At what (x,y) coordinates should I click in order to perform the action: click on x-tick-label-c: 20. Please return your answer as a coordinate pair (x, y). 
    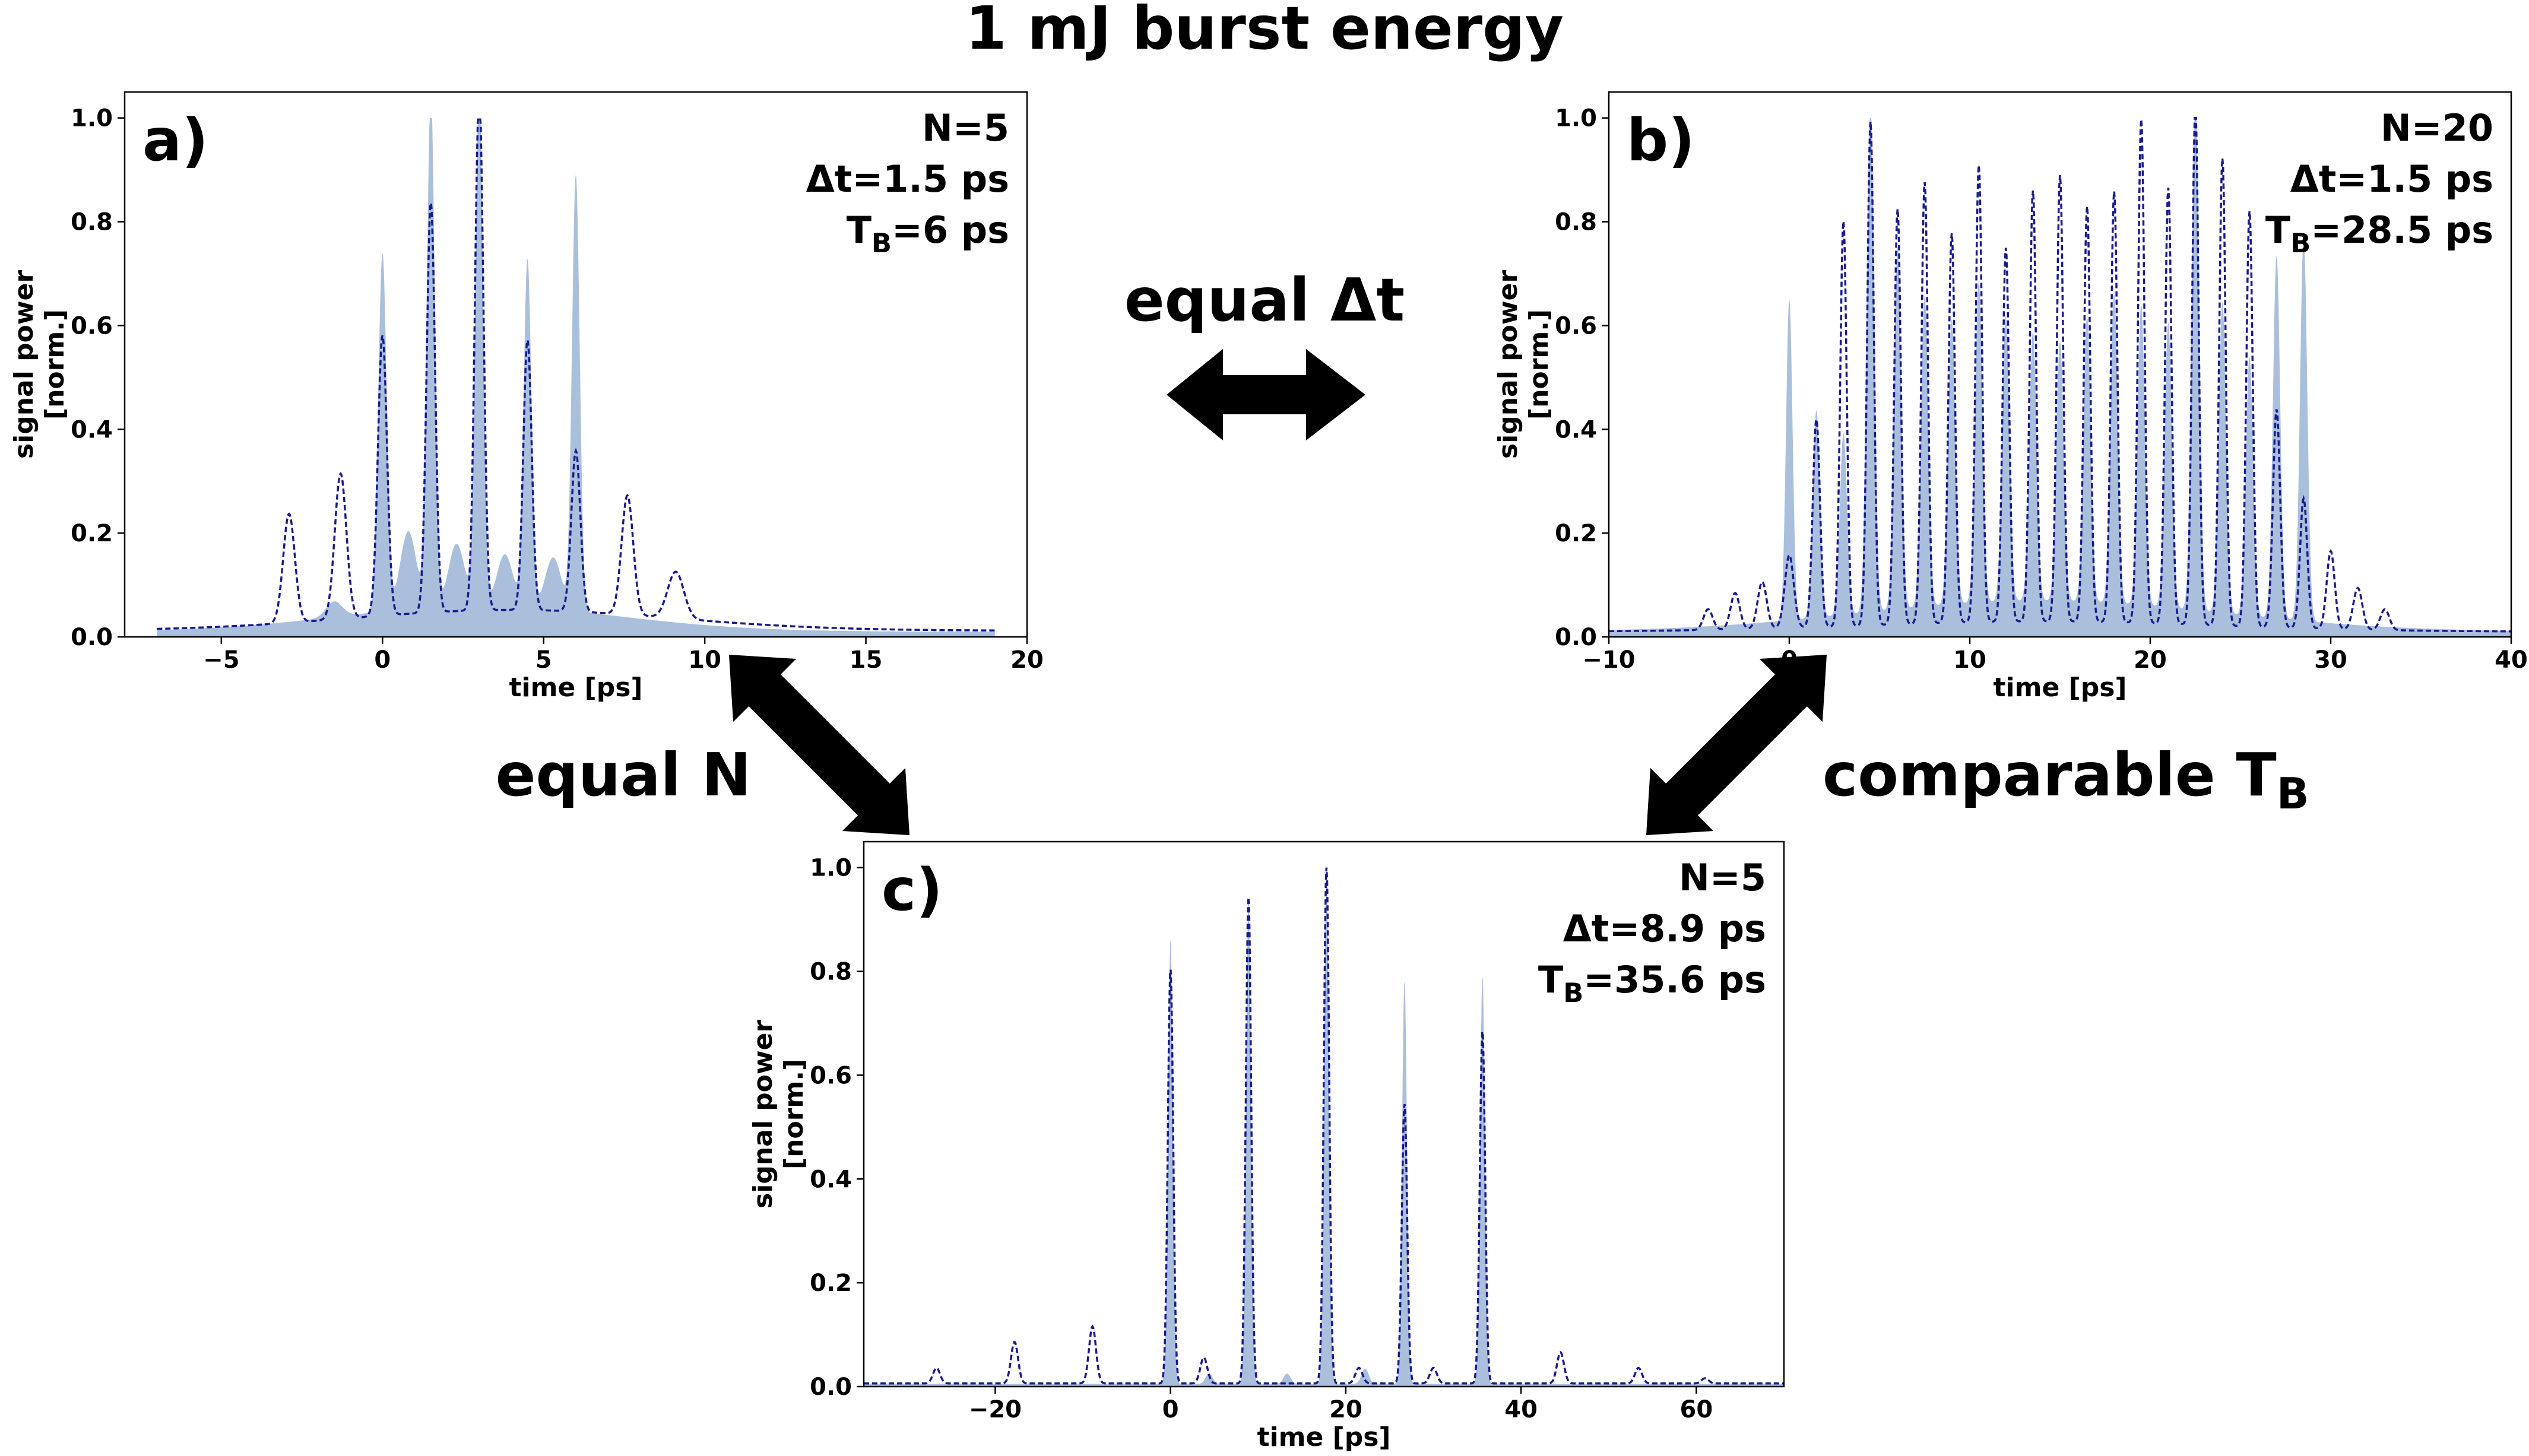
    Looking at the image, I should click on (1345, 1409).